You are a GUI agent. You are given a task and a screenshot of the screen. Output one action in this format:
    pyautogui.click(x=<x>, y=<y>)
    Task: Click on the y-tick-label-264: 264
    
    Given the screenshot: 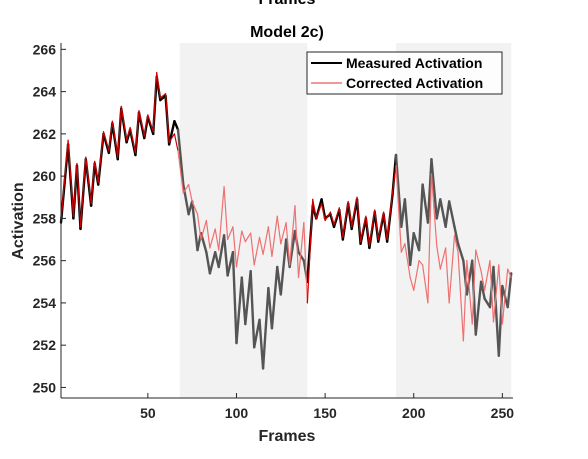 What is the action you would take?
    pyautogui.click(x=45, y=92)
    